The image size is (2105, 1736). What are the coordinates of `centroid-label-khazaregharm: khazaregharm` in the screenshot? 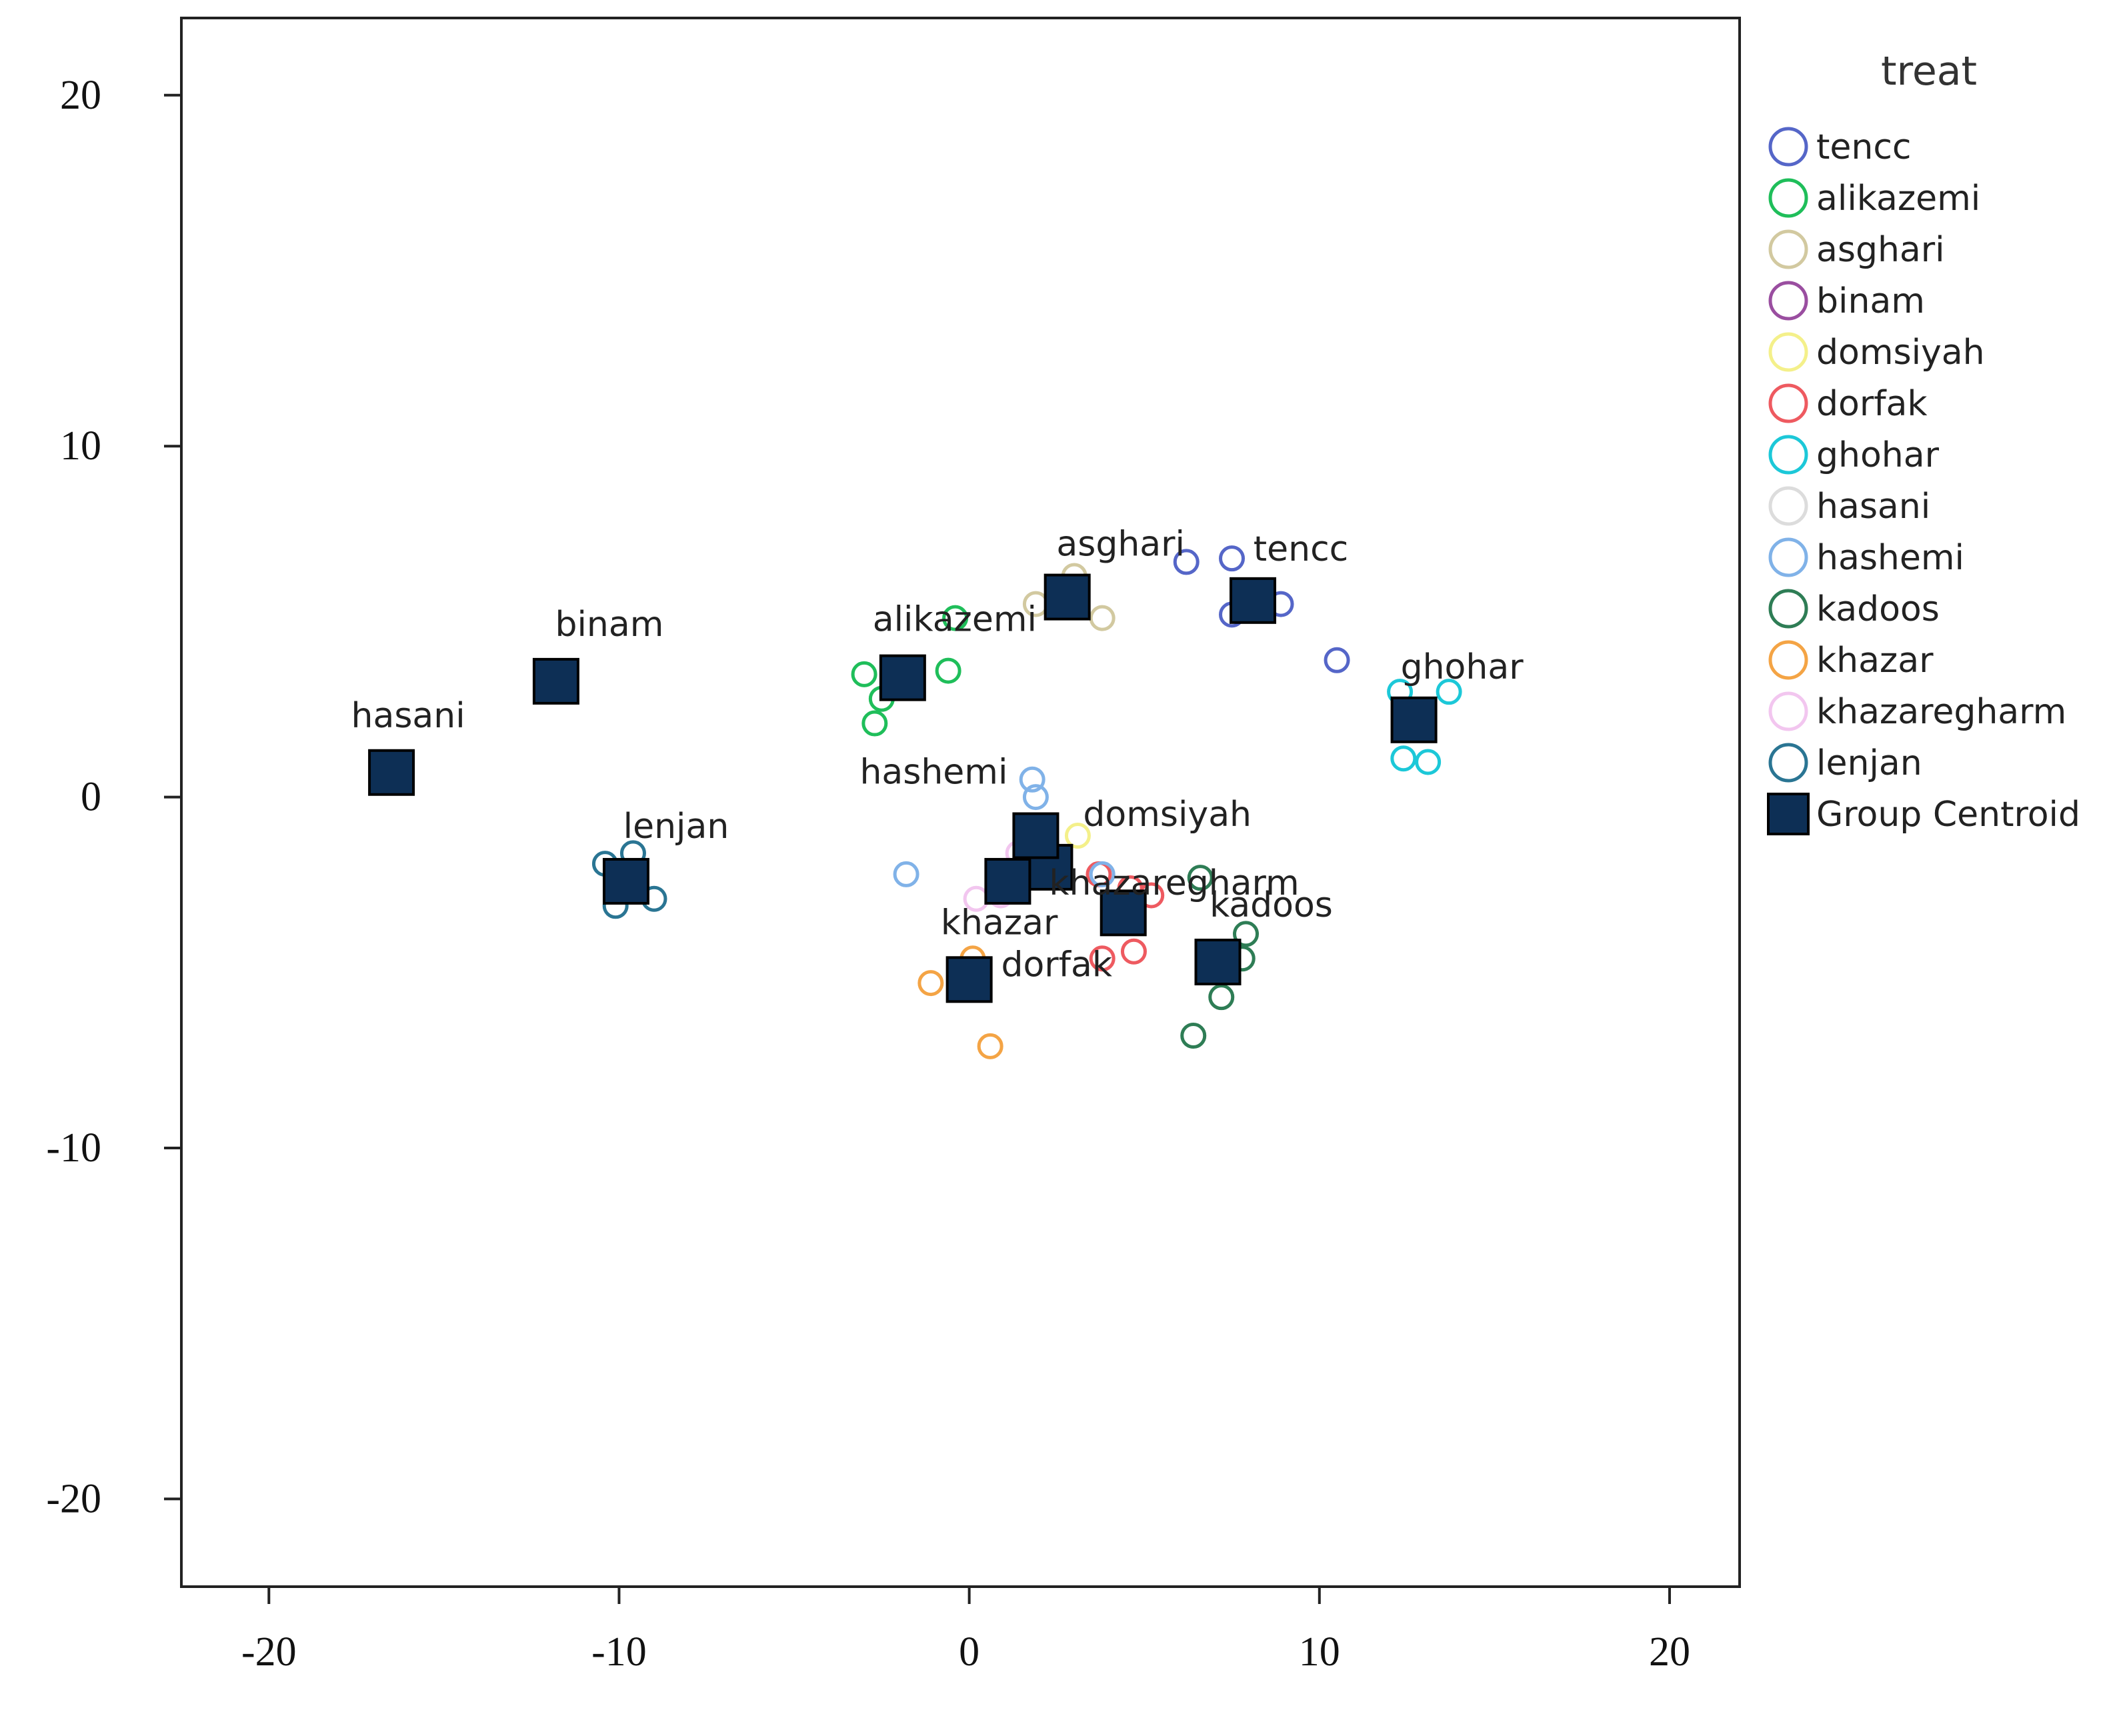 It's located at (1174, 883).